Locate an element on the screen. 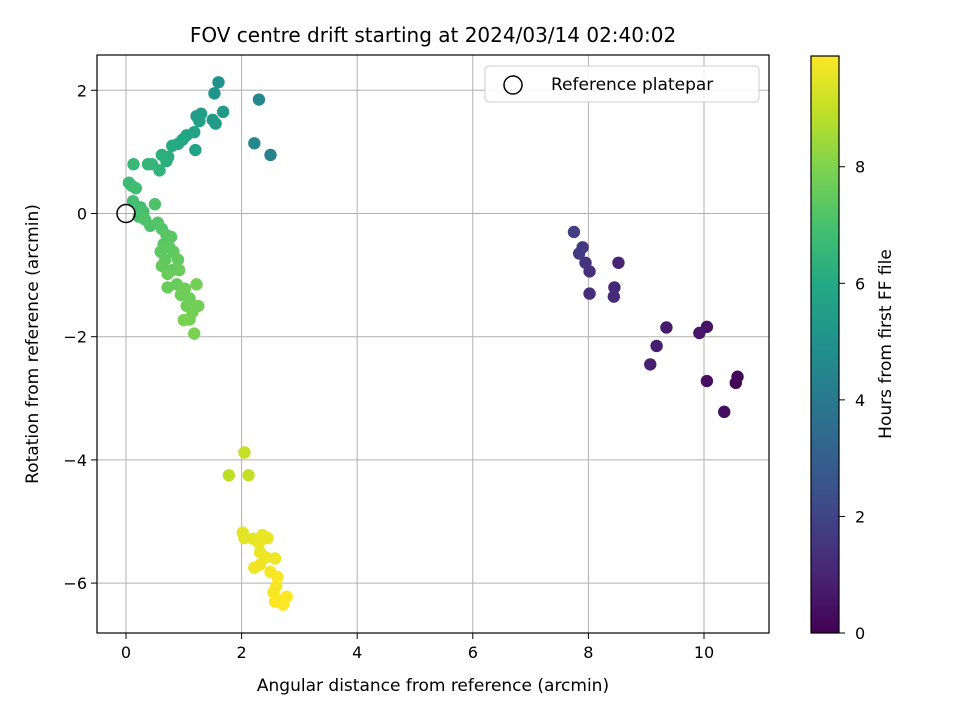 This screenshot has width=960, height=720. y-tick-label: −2 is located at coordinates (75, 337).